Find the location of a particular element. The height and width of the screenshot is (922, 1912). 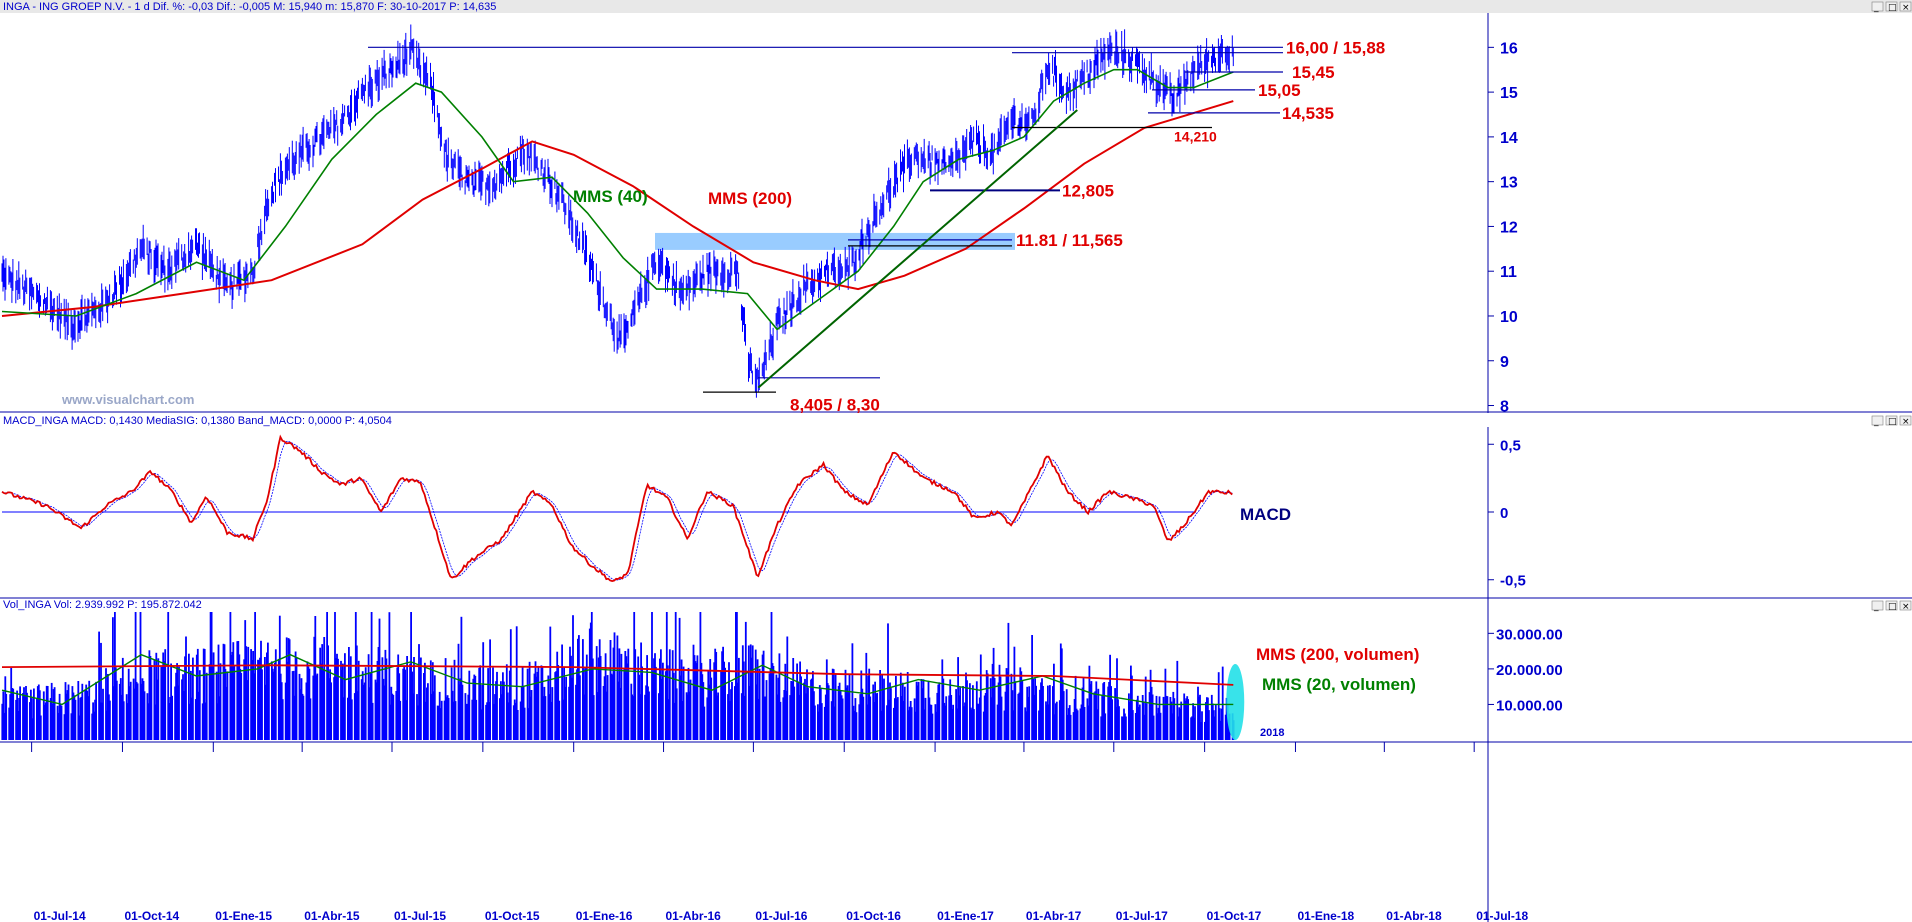

macd-line is located at coordinates (617, 508).